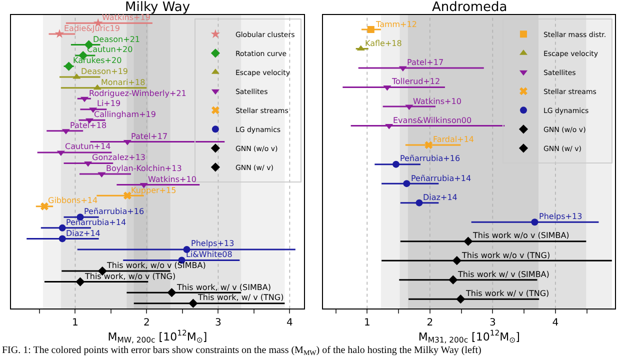 The image size is (640, 359). I want to click on annotation: Tamm+12, so click(396, 24).